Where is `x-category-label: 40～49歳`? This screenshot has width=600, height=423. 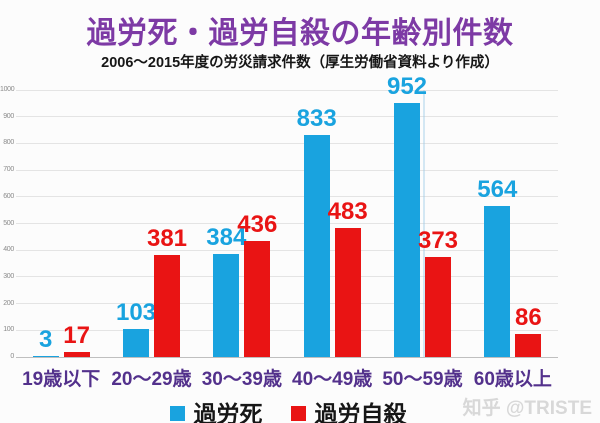
x-category-label: 40～49歳 is located at coordinates (332, 379).